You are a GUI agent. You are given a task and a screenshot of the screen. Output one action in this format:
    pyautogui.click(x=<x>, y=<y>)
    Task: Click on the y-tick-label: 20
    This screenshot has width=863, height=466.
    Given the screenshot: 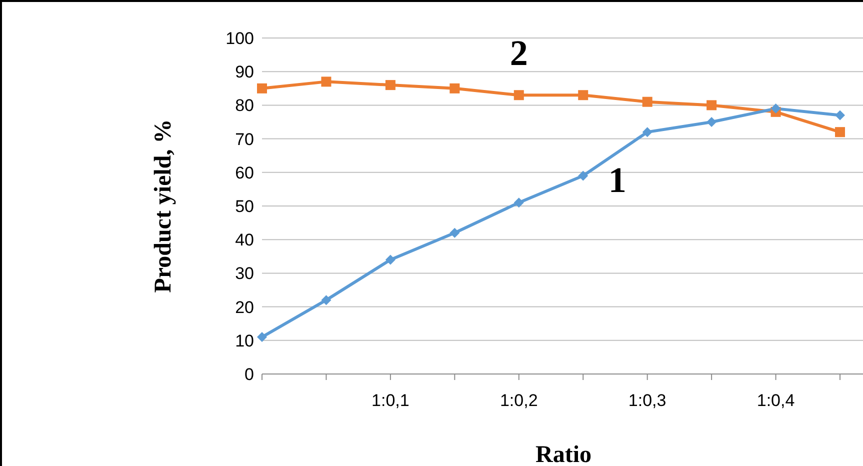 What is the action you would take?
    pyautogui.click(x=244, y=307)
    